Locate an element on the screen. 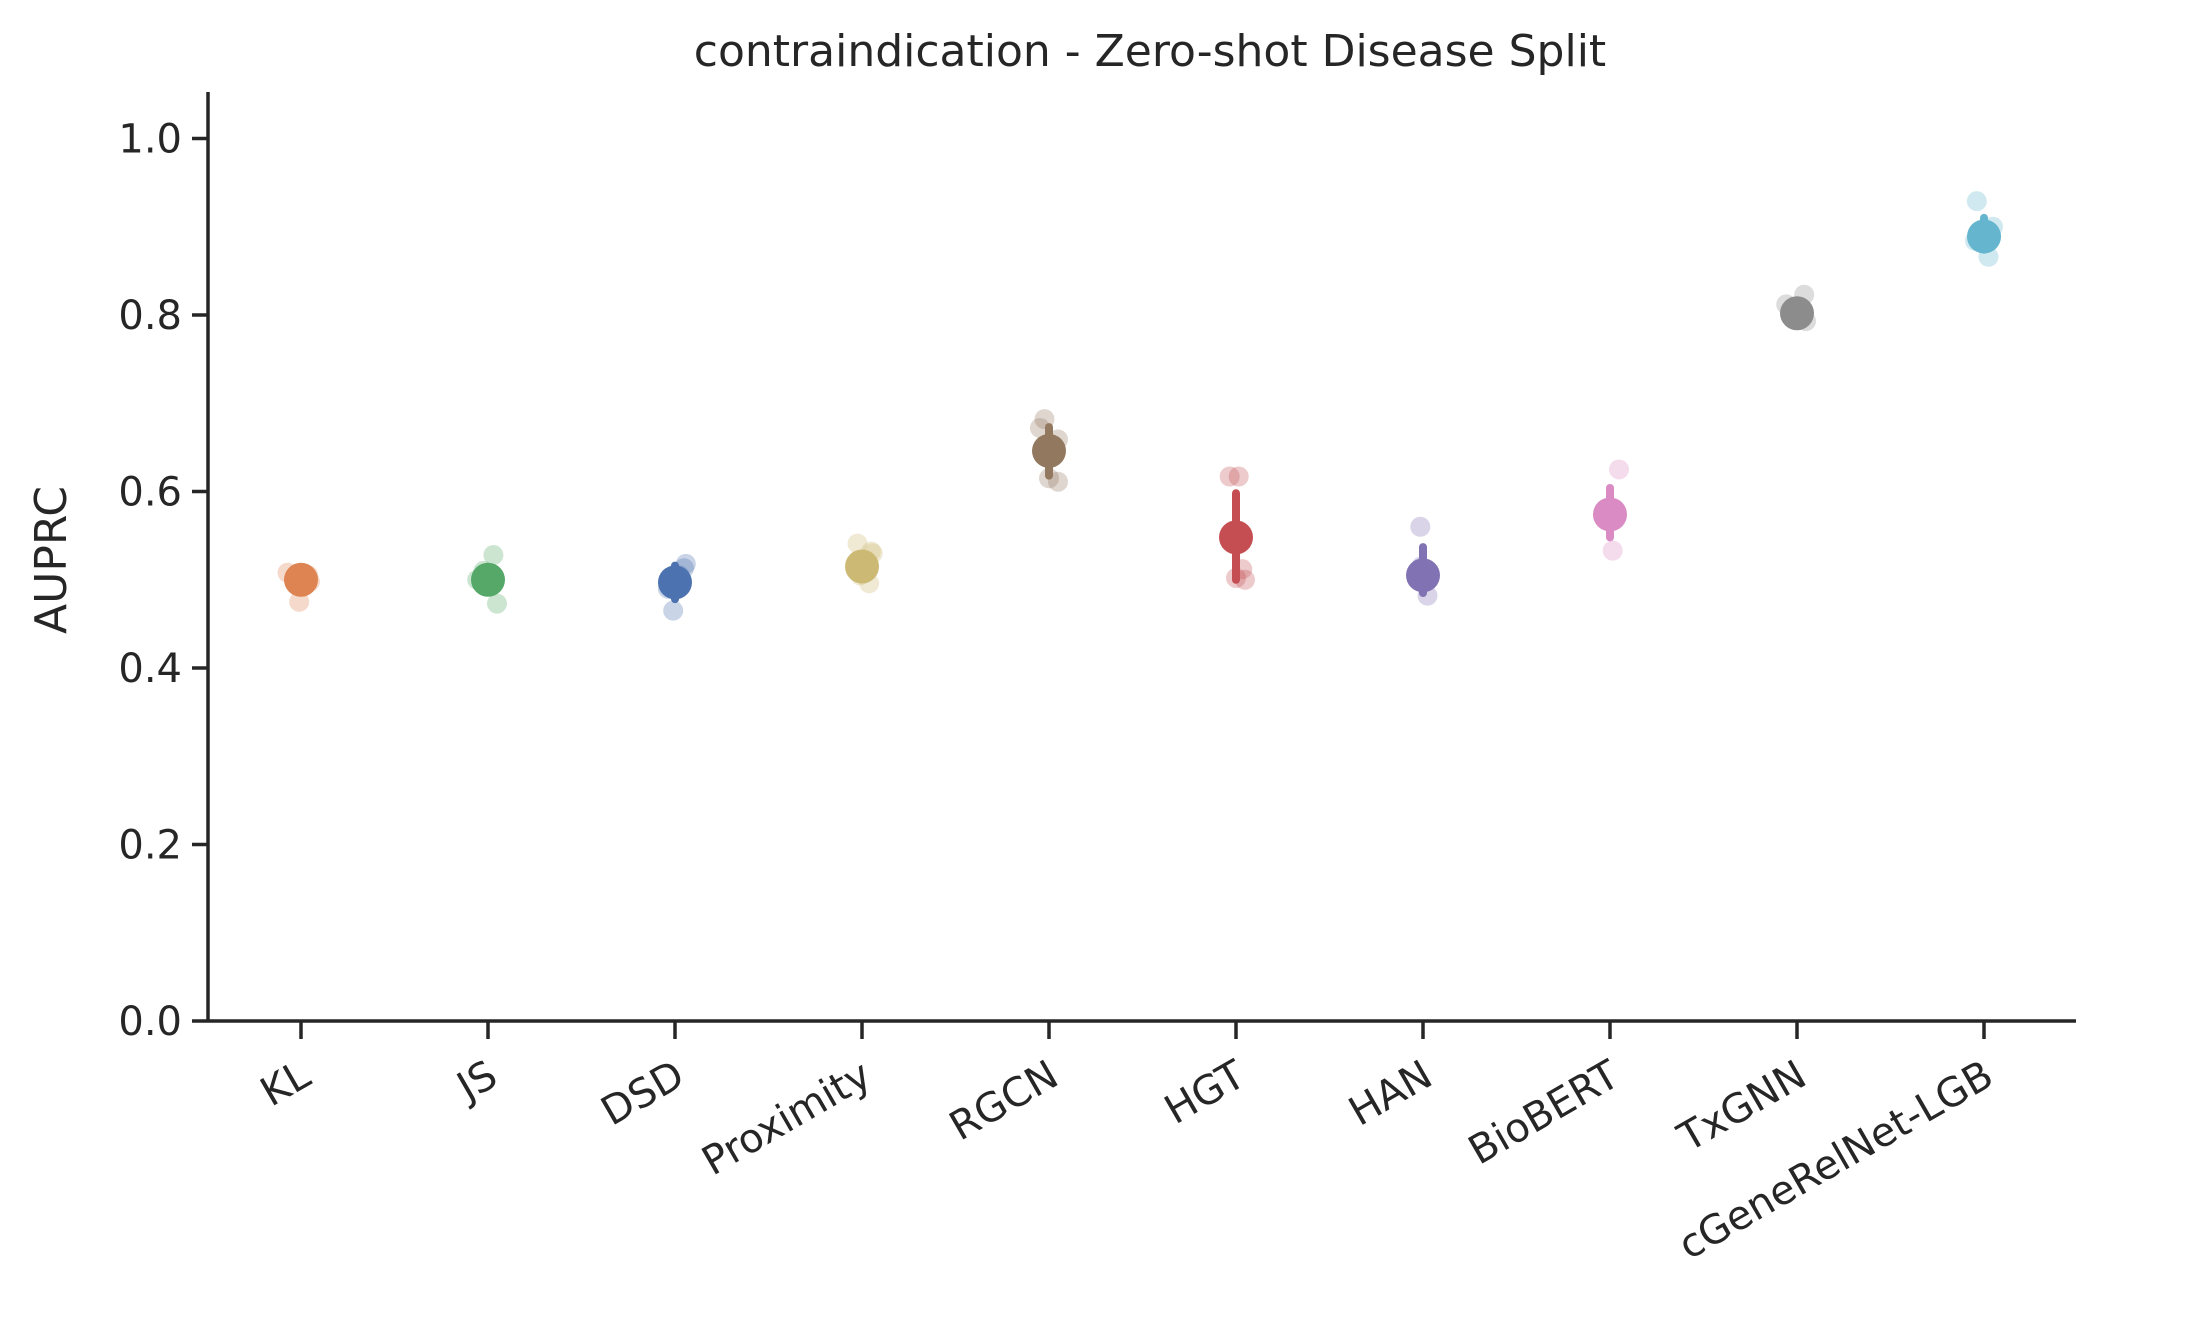  y-tick-label: 1.0 is located at coordinates (150, 140).